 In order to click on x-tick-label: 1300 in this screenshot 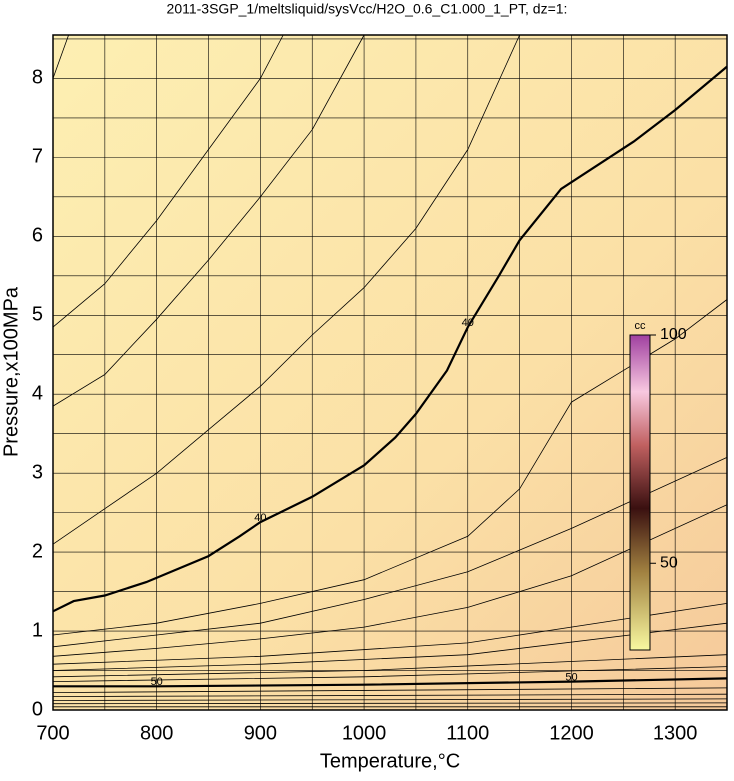, I will do `click(675, 733)`.